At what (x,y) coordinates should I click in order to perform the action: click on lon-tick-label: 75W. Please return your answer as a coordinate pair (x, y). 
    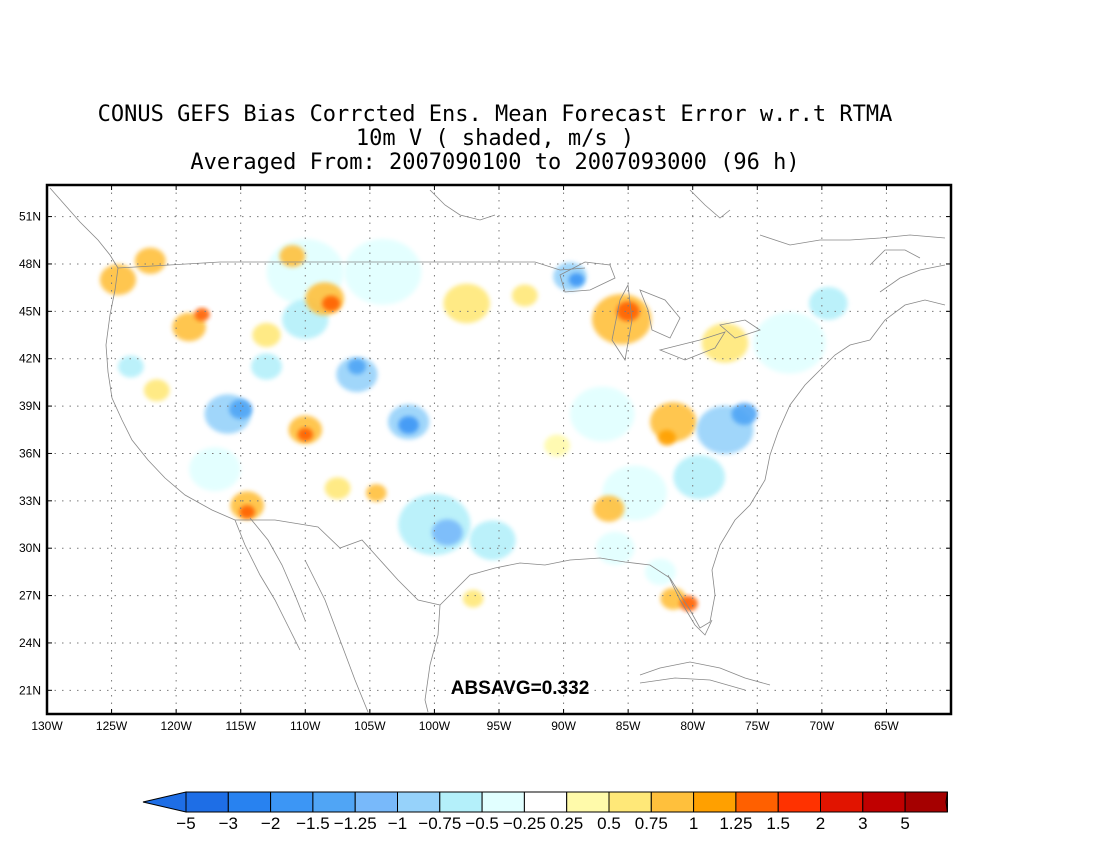
    Looking at the image, I should click on (757, 726).